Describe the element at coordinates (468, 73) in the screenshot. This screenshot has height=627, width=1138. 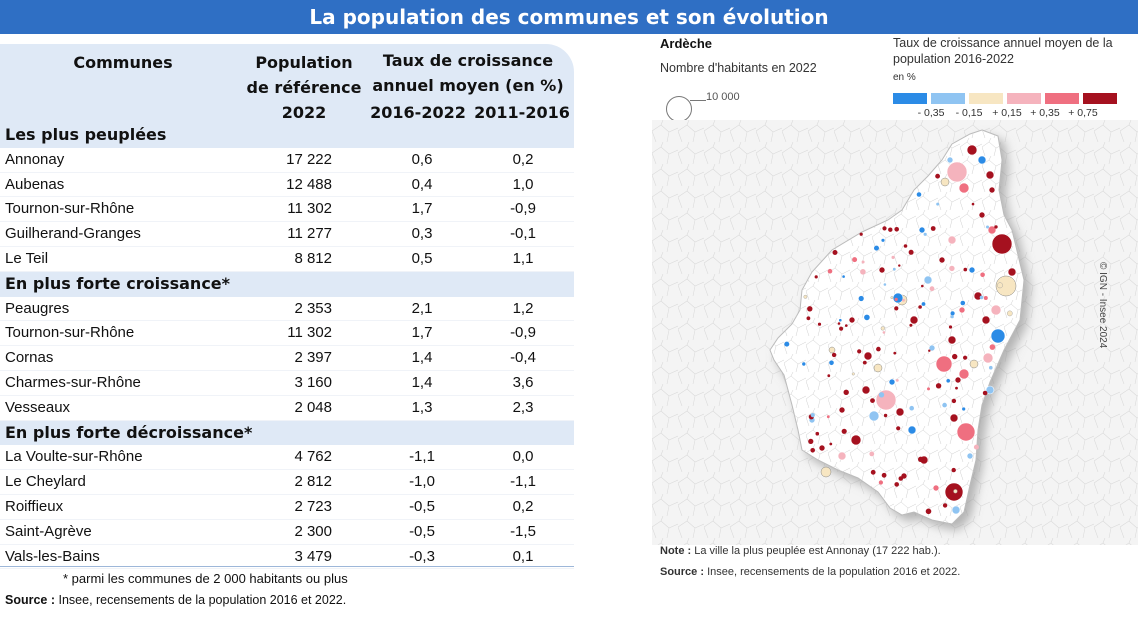
I see `header-taux: Taux de croissance annuel moyen (en %)` at that location.